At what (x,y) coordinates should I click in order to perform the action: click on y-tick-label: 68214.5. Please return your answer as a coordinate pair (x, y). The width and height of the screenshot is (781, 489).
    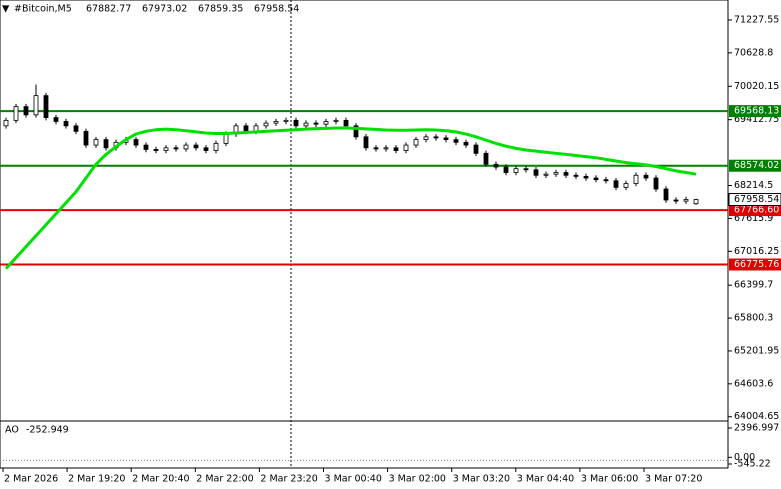
    Looking at the image, I should click on (753, 185).